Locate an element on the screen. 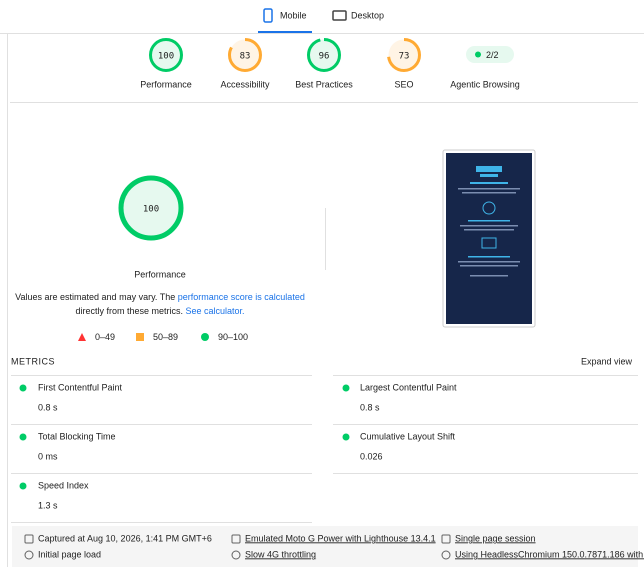  gauge-score: 83 is located at coordinates (245, 57).